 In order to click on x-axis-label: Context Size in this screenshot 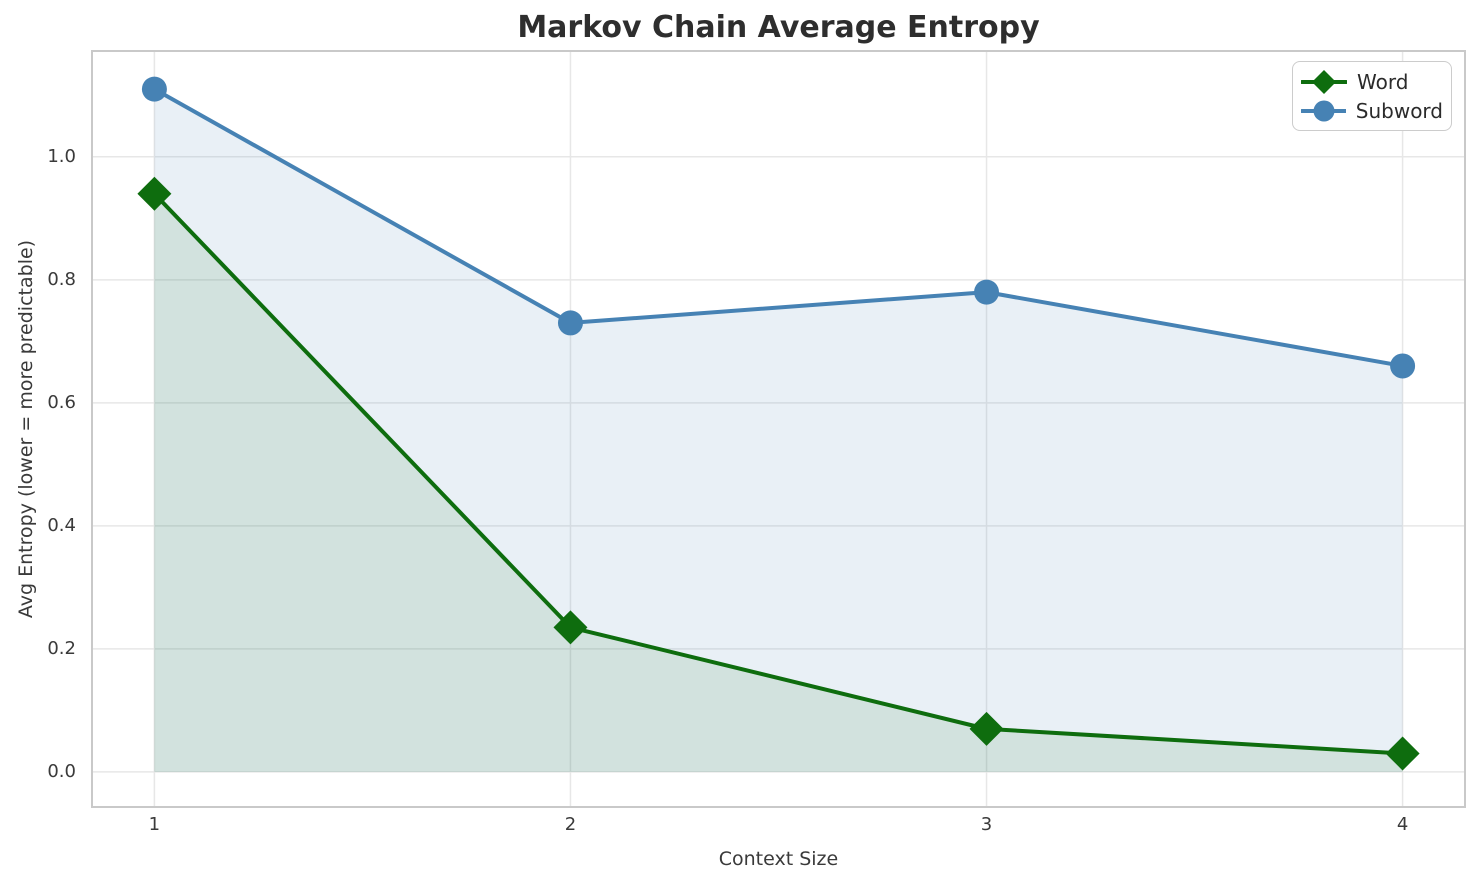, I will do `click(778, 859)`.